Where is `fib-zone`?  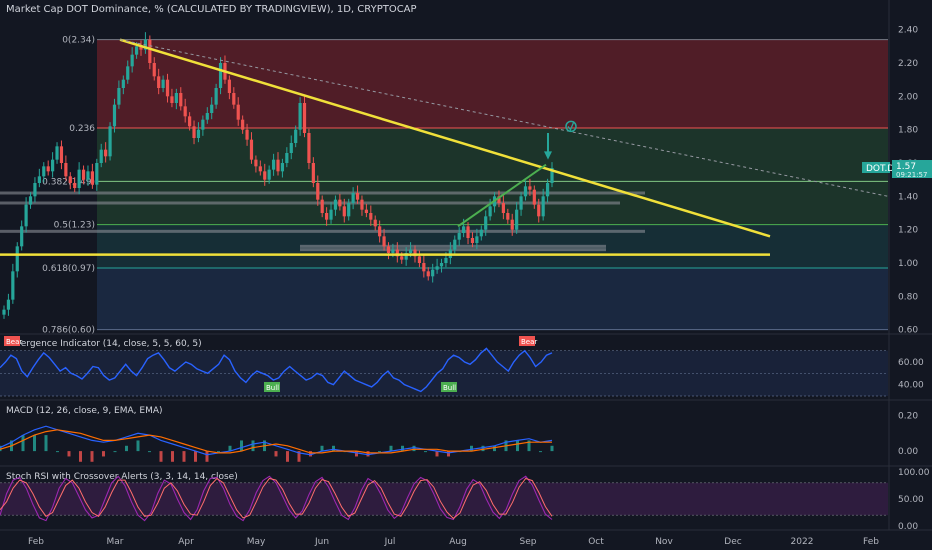
fib-zone is located at coordinates (492, 299).